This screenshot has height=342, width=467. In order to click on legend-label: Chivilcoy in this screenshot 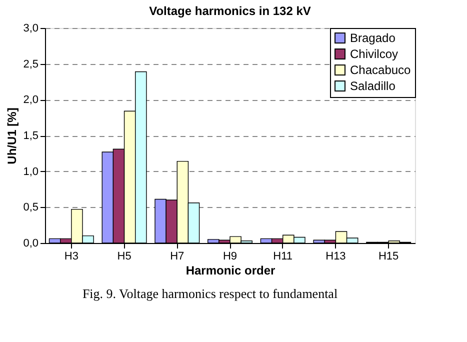, I will do `click(374, 54)`.